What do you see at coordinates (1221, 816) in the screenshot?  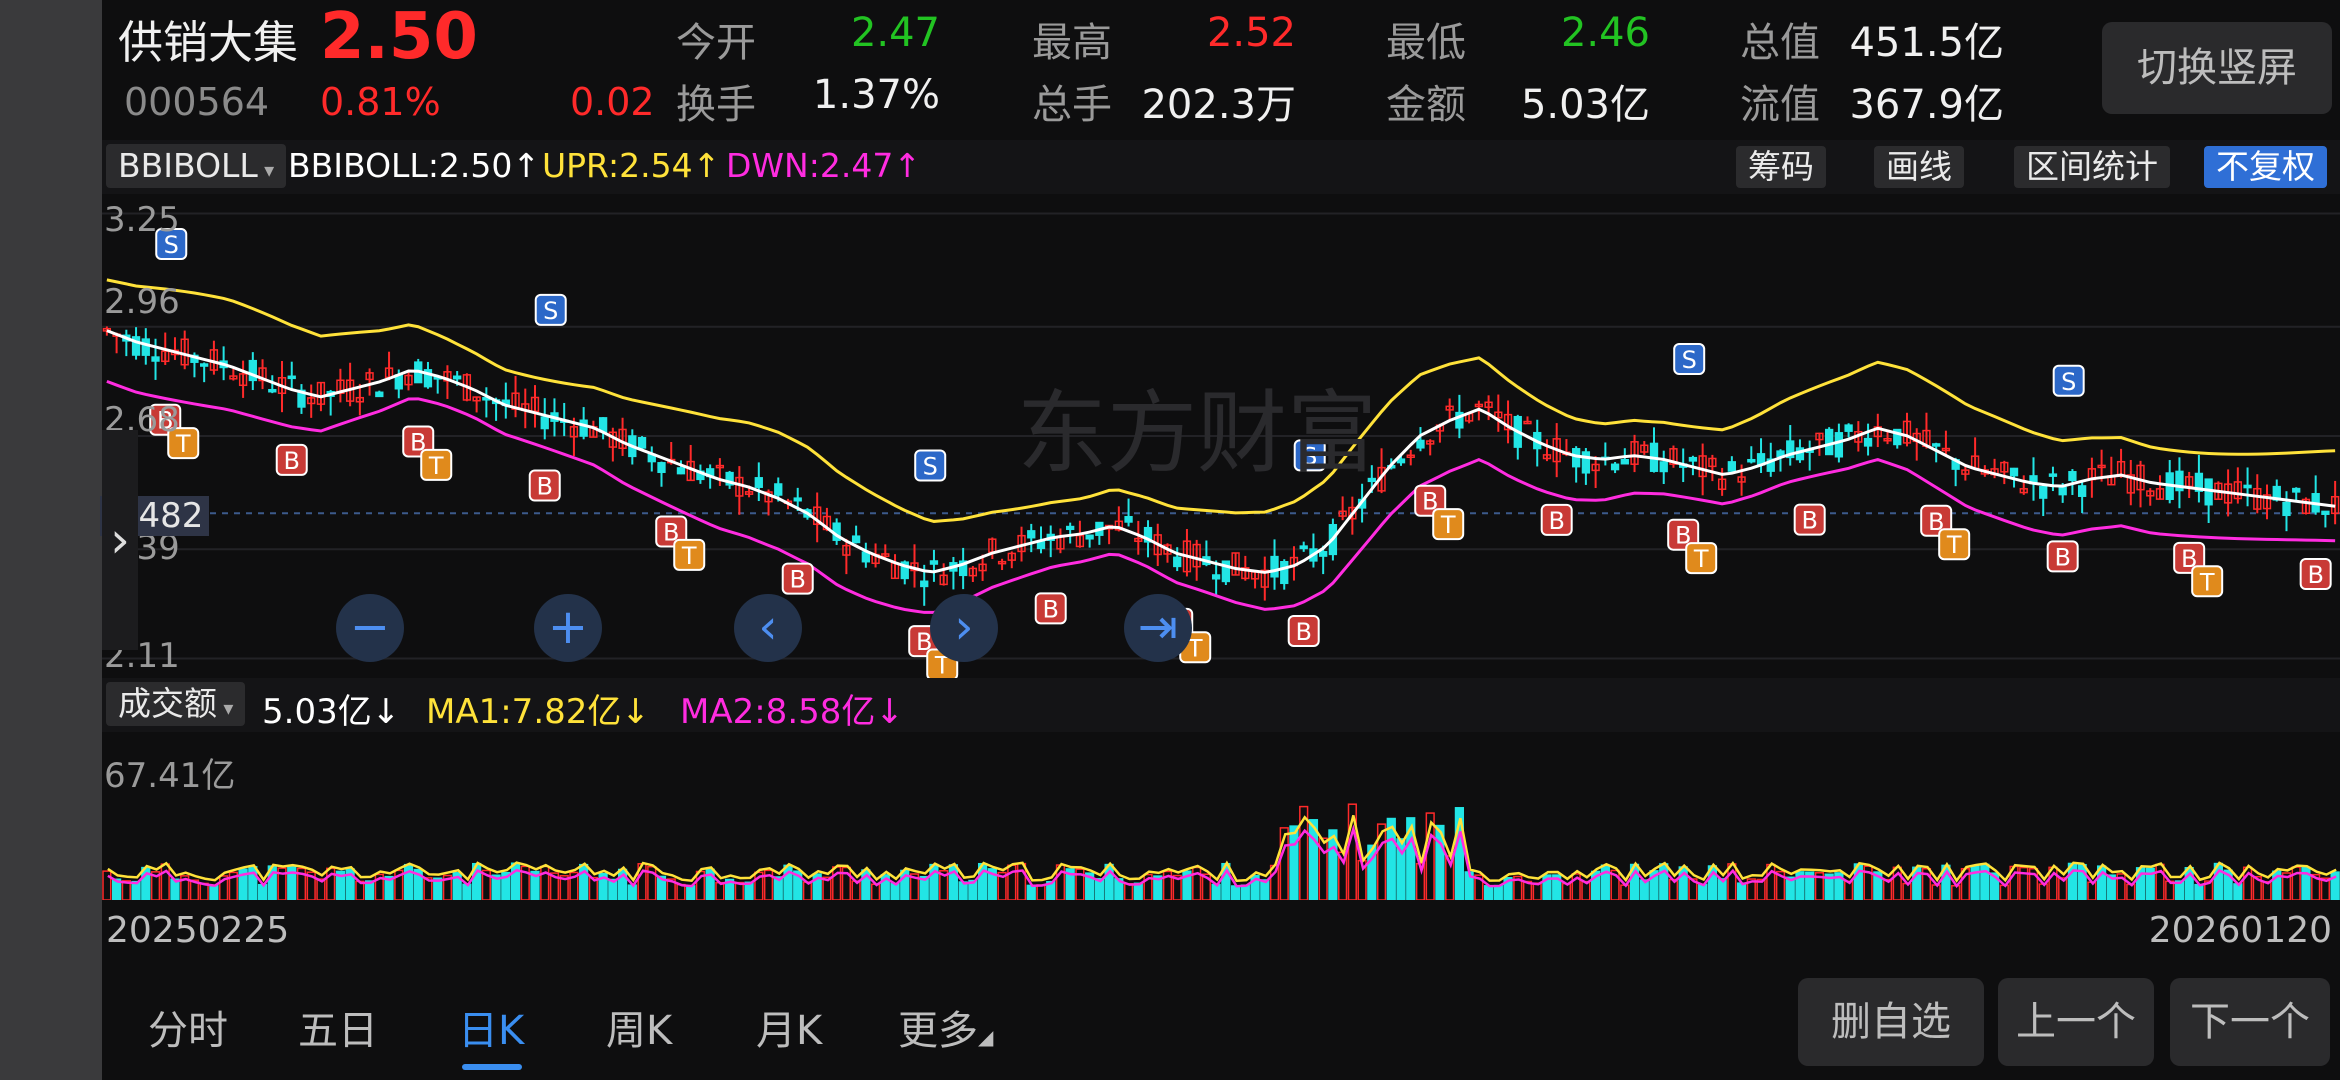 I see `volume-chart` at bounding box center [1221, 816].